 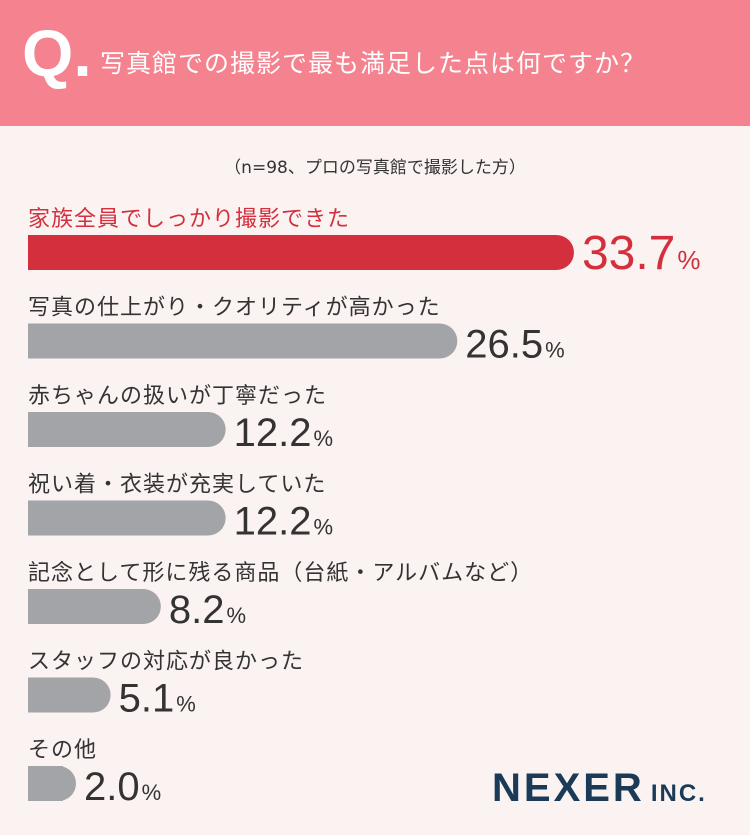 What do you see at coordinates (177, 485) in the screenshot?
I see `category-label: 祝い着・衣装が充実していた` at bounding box center [177, 485].